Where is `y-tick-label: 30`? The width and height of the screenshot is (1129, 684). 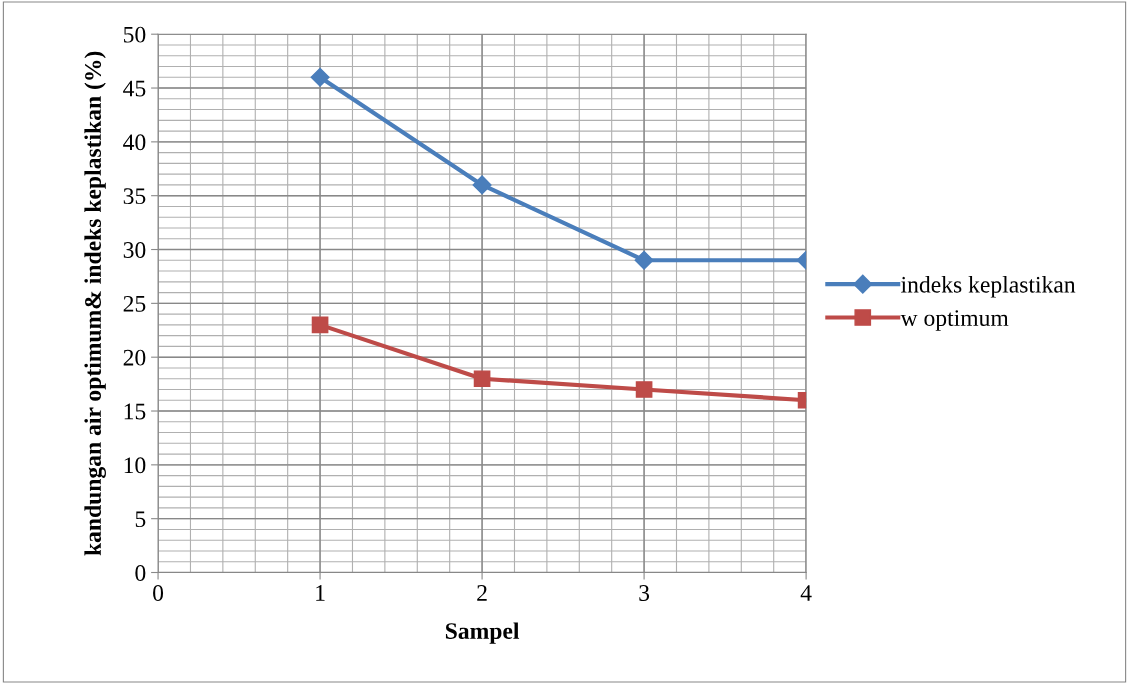 y-tick-label: 30 is located at coordinates (134, 250).